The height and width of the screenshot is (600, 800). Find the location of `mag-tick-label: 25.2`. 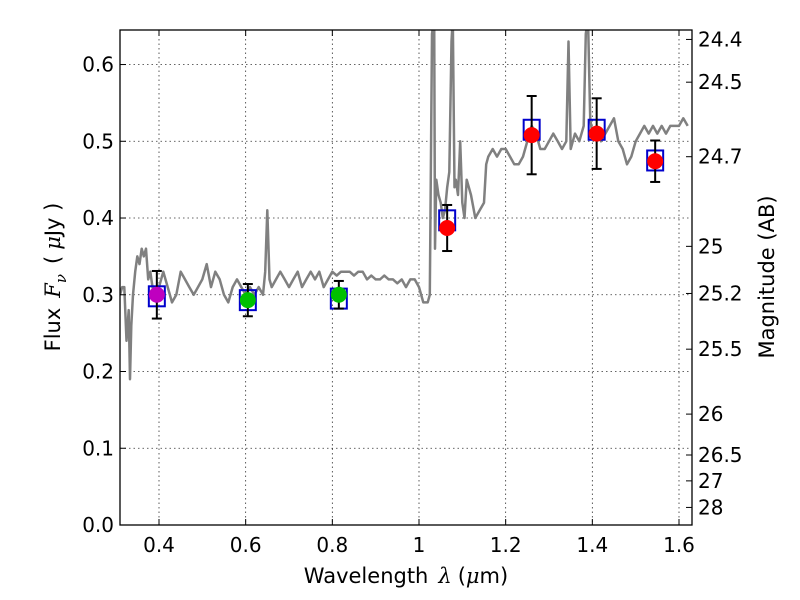

mag-tick-label: 25.2 is located at coordinates (720, 293).